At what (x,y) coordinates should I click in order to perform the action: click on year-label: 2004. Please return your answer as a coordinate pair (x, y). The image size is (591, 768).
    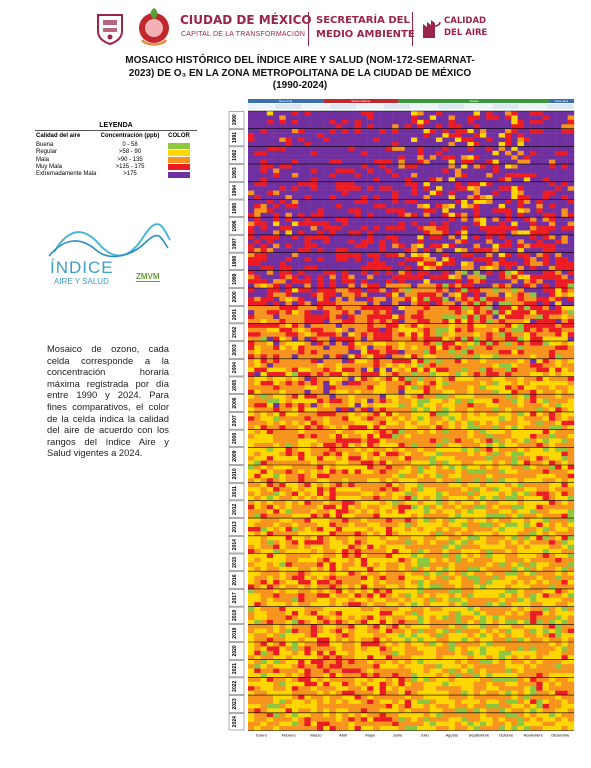
    Looking at the image, I should click on (235, 367).